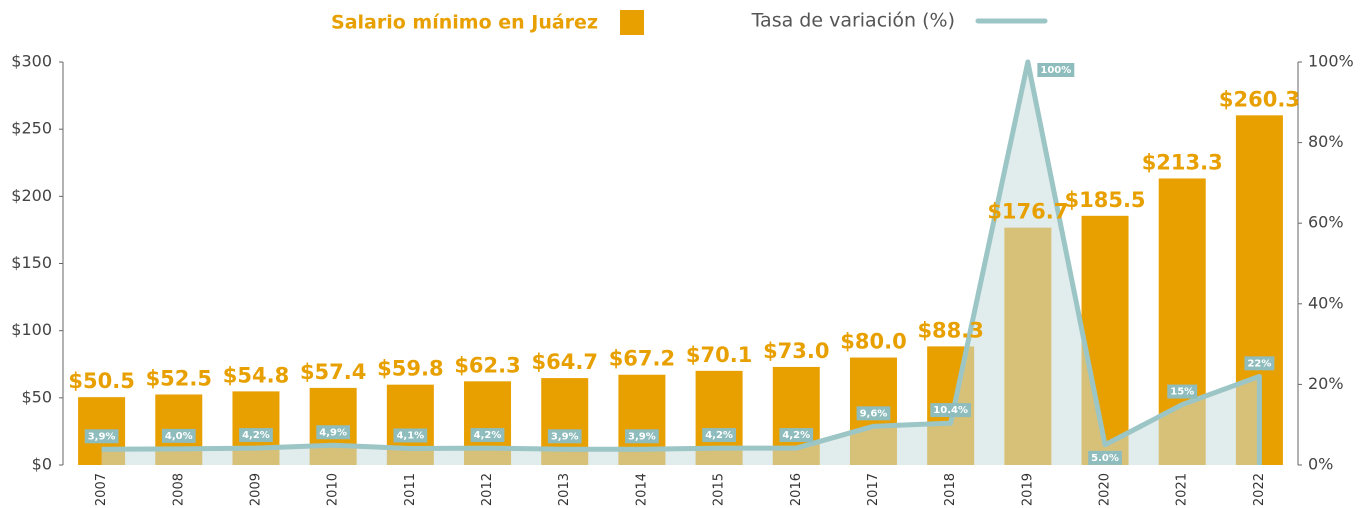 The image size is (1366, 508). I want to click on y-tick-label: $50, so click(36, 396).